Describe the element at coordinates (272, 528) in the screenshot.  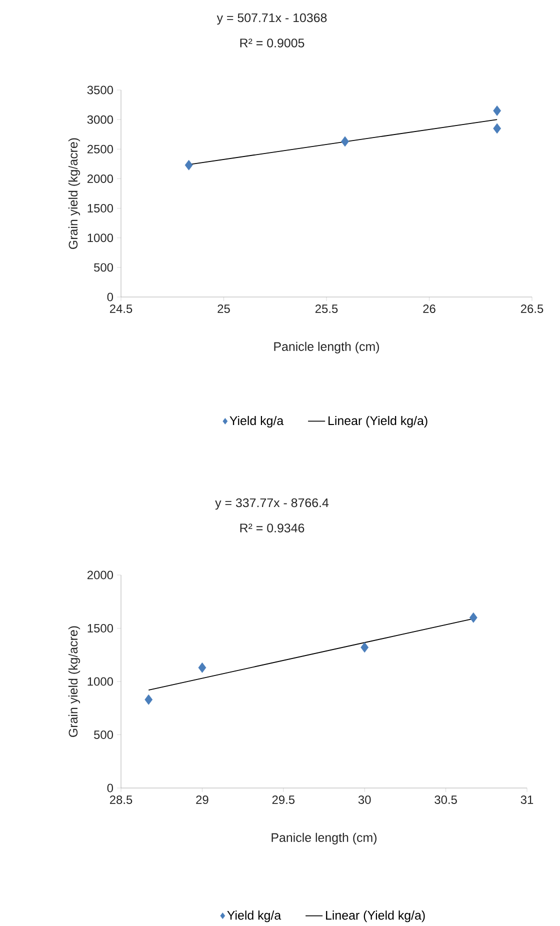
I see `text: R² = 0.9346` at that location.